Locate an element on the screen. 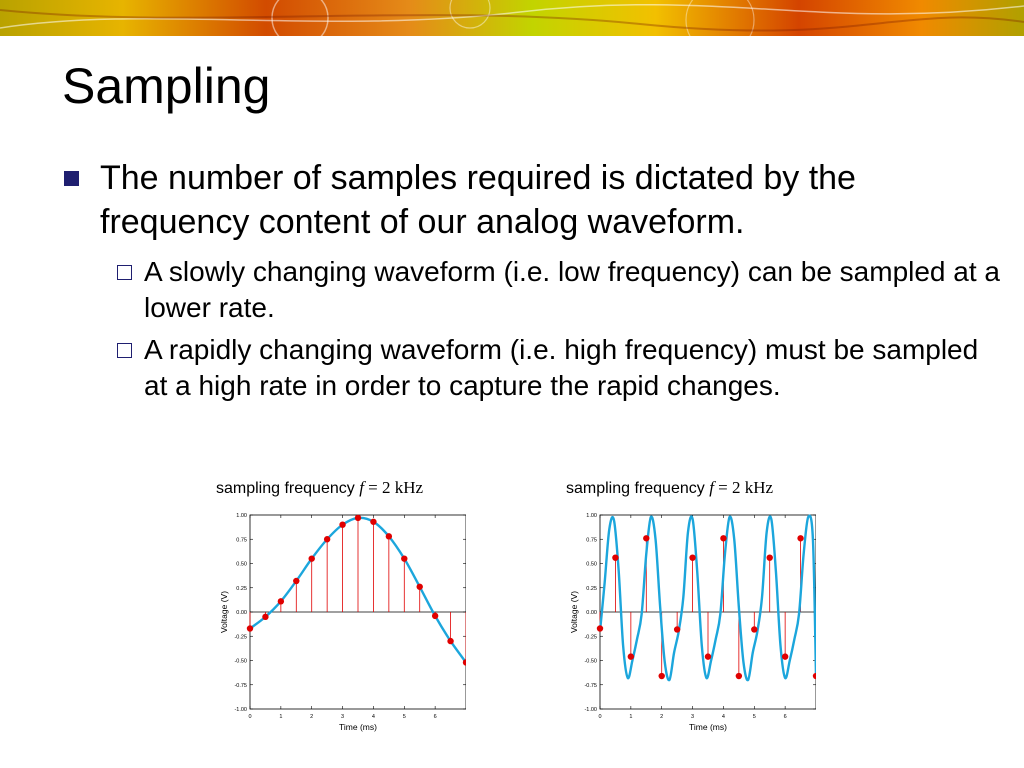  waveform-line is located at coordinates (707, 598).